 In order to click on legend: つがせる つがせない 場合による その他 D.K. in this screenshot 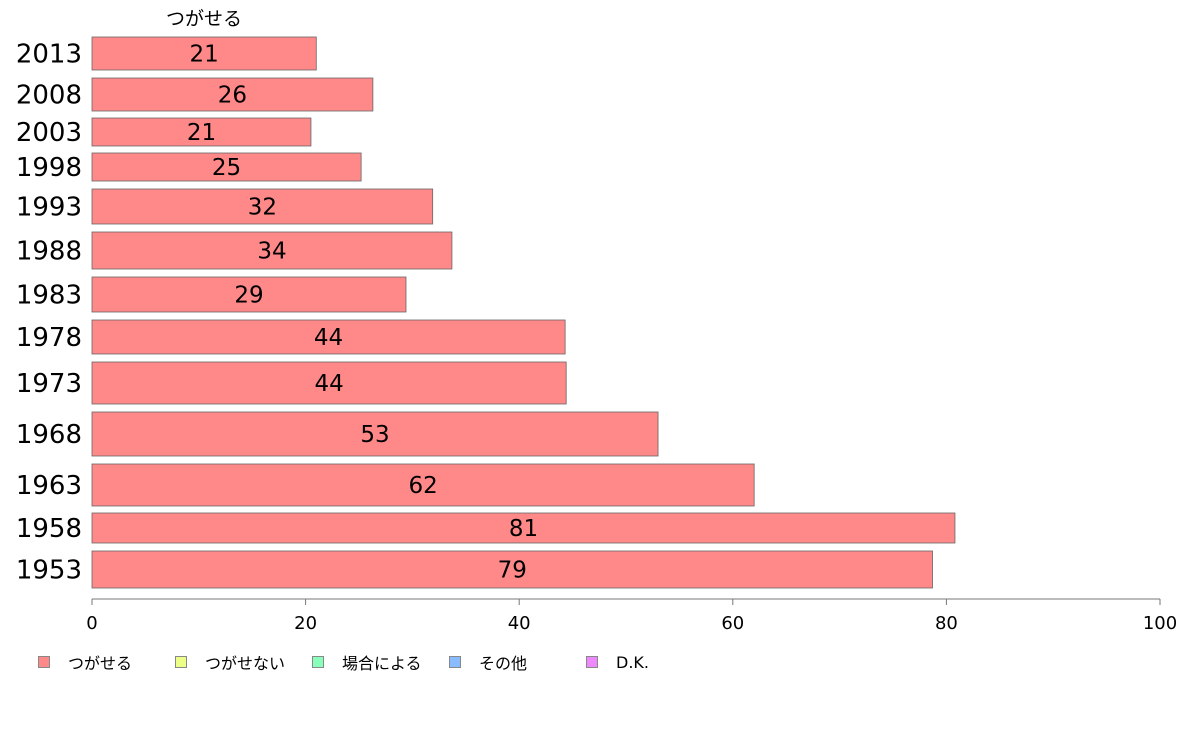, I will do `click(588, 662)`.